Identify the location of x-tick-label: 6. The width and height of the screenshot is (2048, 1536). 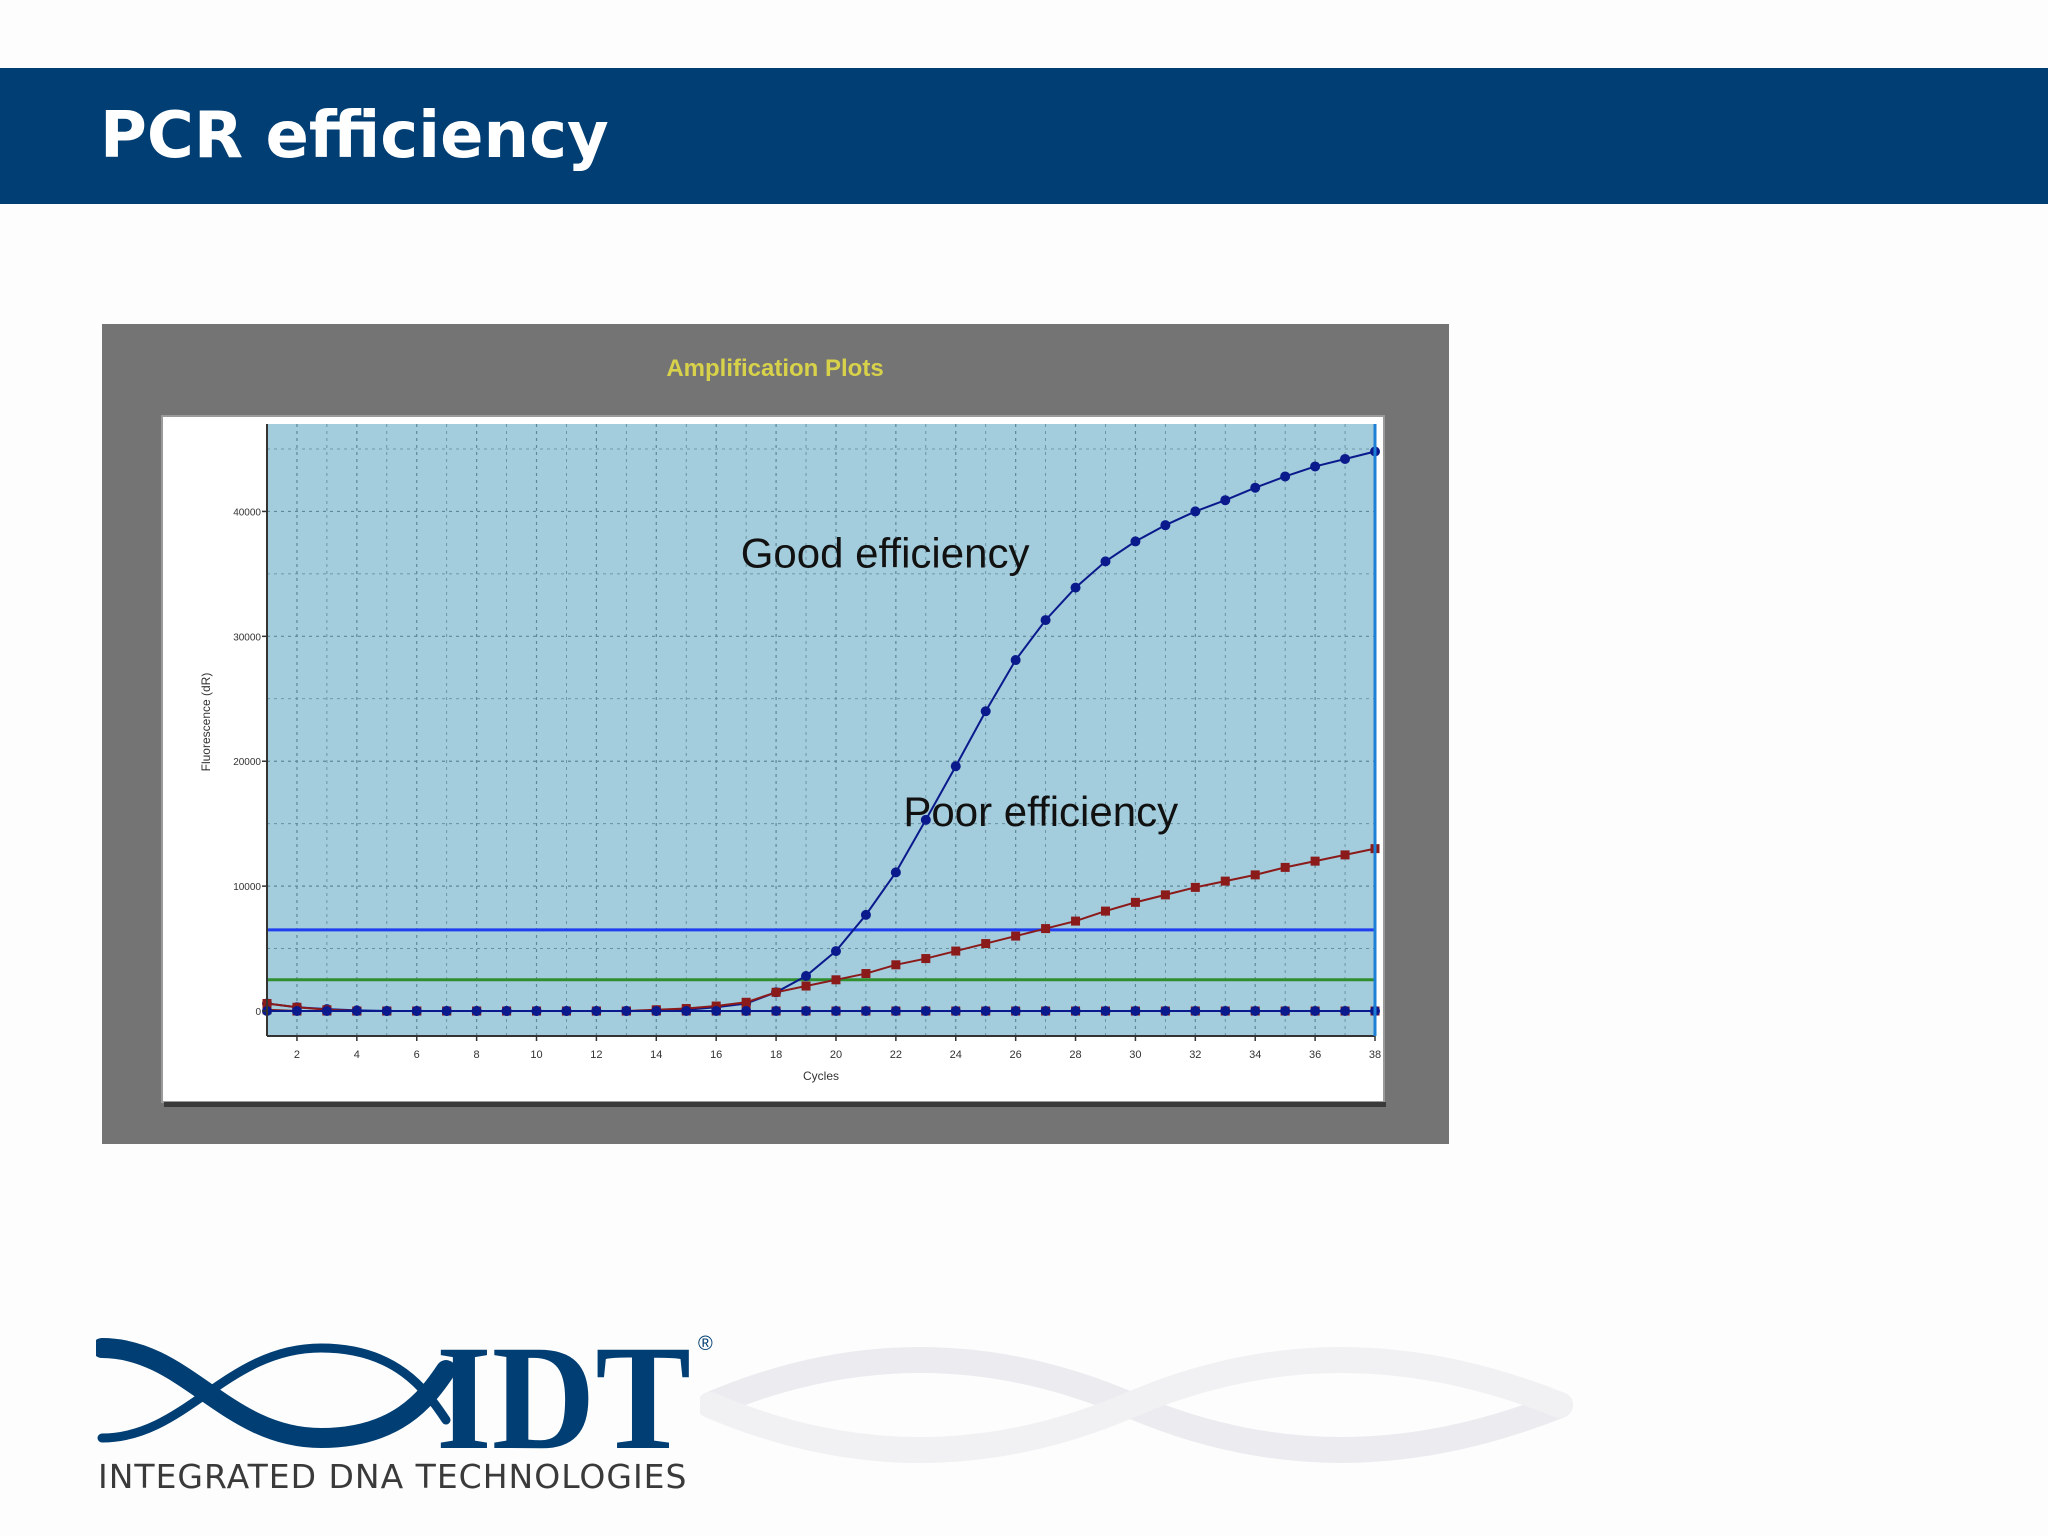
(417, 1055).